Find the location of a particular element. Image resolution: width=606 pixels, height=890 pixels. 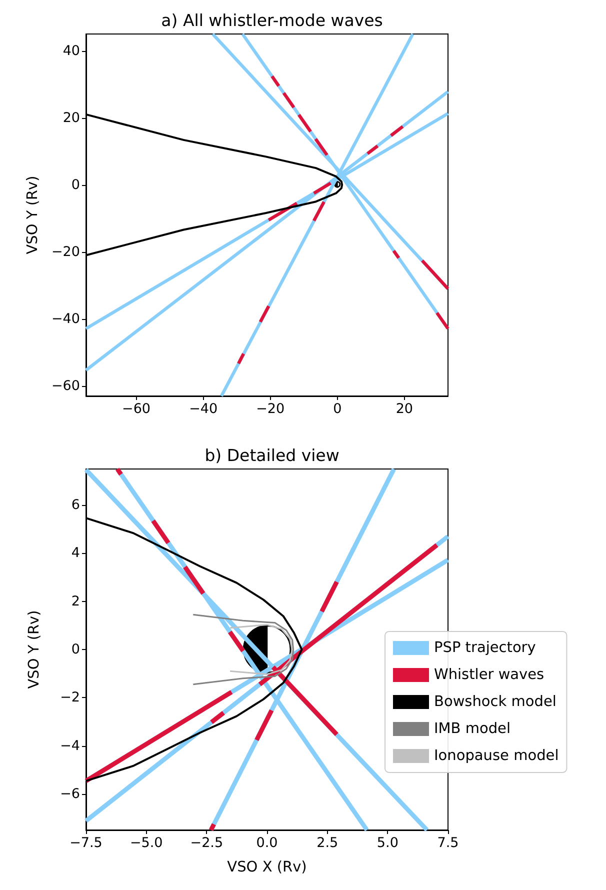

x-tick-label: 0.0 is located at coordinates (267, 843).